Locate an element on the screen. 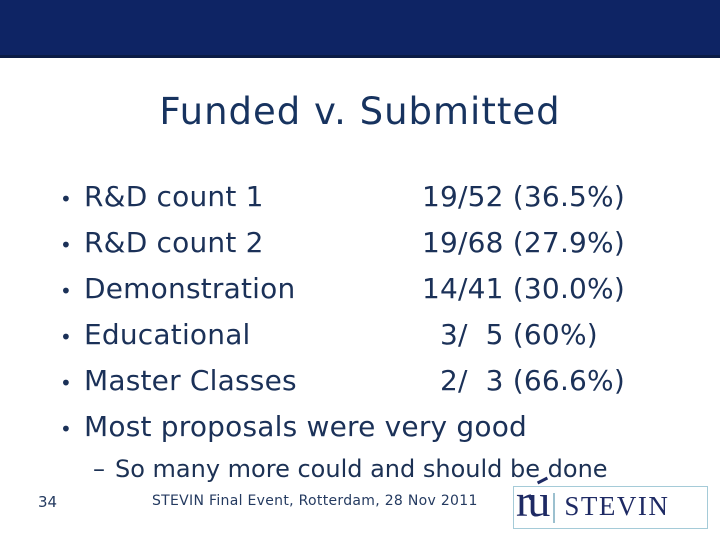 The image size is (720, 540). slide-title: Funded v. Submitted is located at coordinates (360, 111).